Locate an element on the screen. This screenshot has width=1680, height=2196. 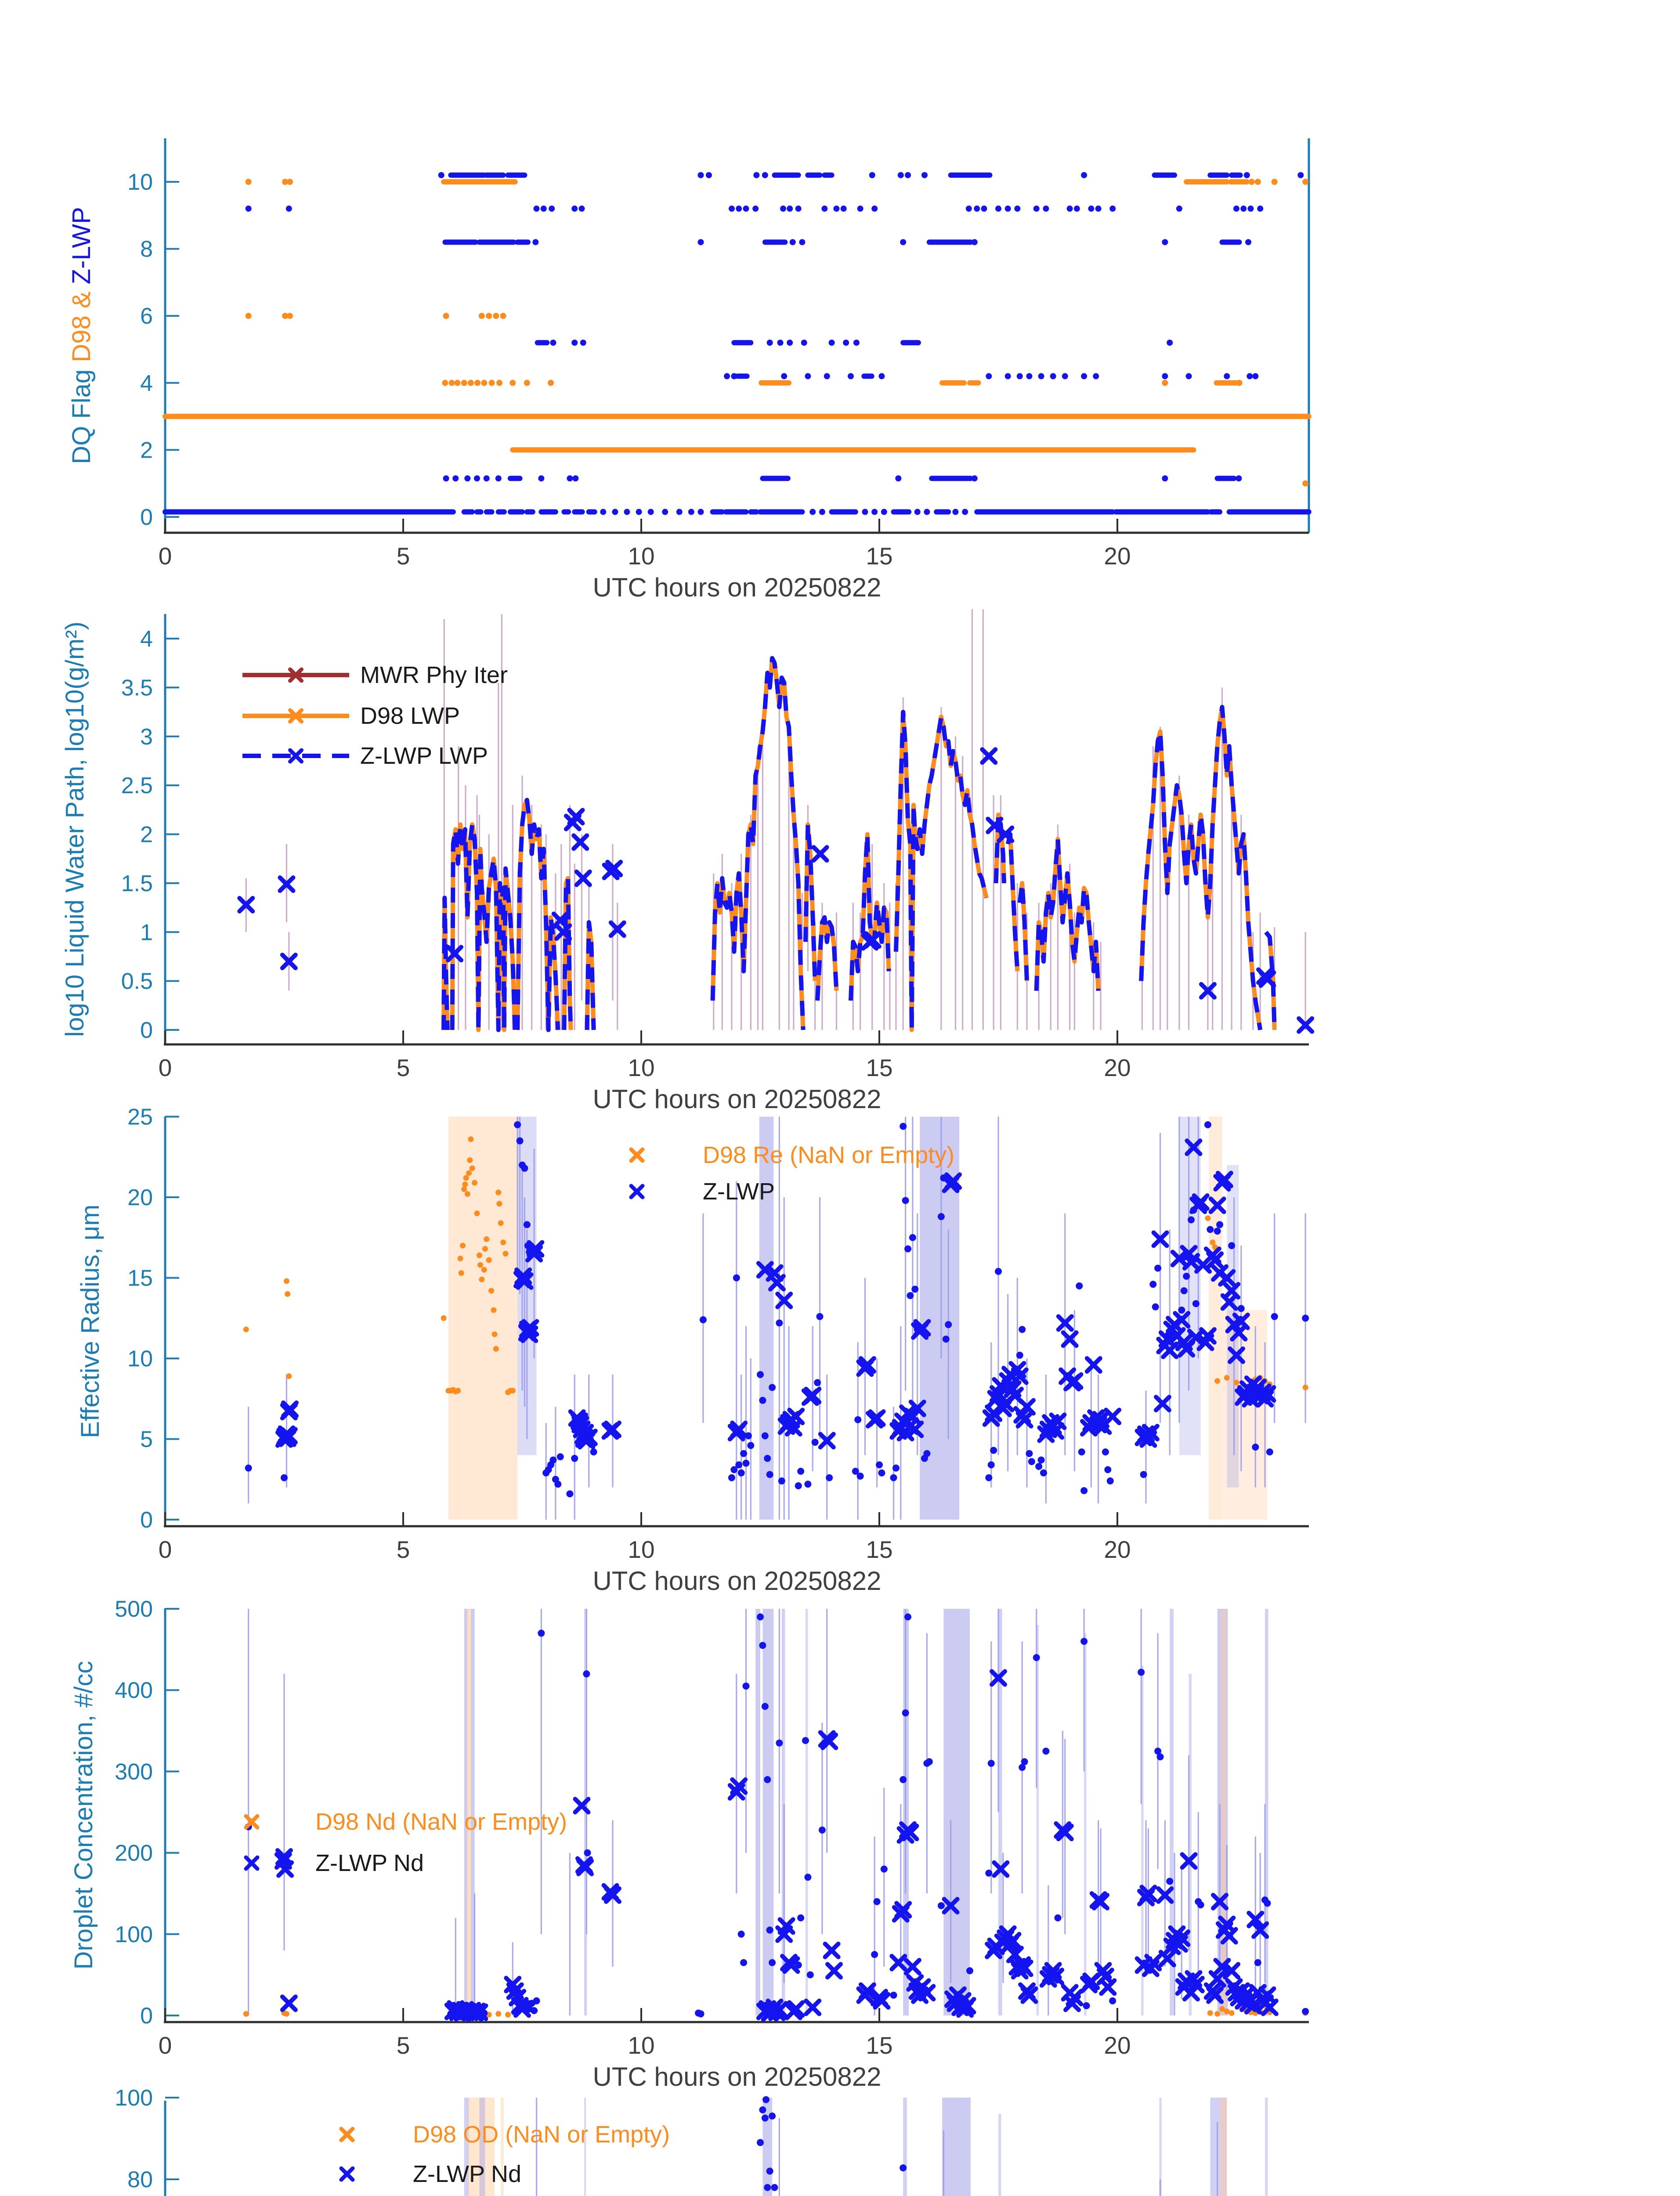
y-tick-label: 20 is located at coordinates (140, 1197).